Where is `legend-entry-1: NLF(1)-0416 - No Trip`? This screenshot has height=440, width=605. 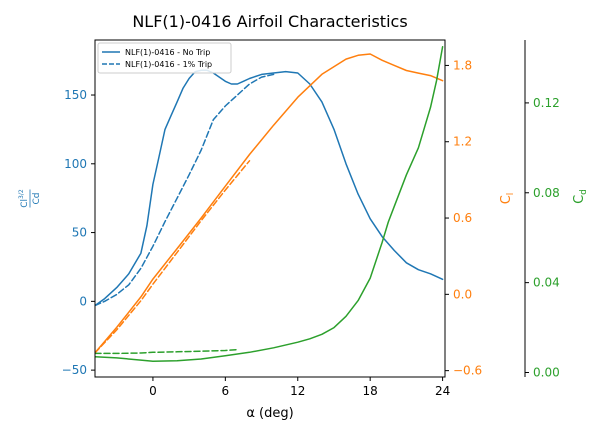
legend-entry-1: NLF(1)-0416 - No Trip is located at coordinates (167, 52).